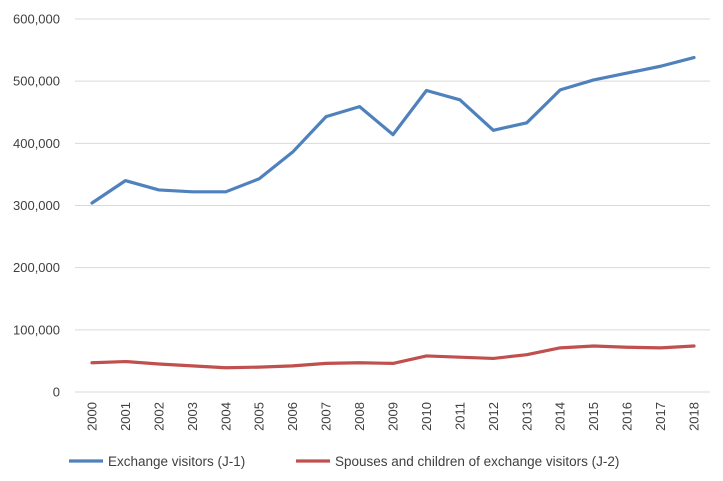 The image size is (723, 481). Describe the element at coordinates (694, 416) in the screenshot. I see `x-tick-label: 2018` at that location.